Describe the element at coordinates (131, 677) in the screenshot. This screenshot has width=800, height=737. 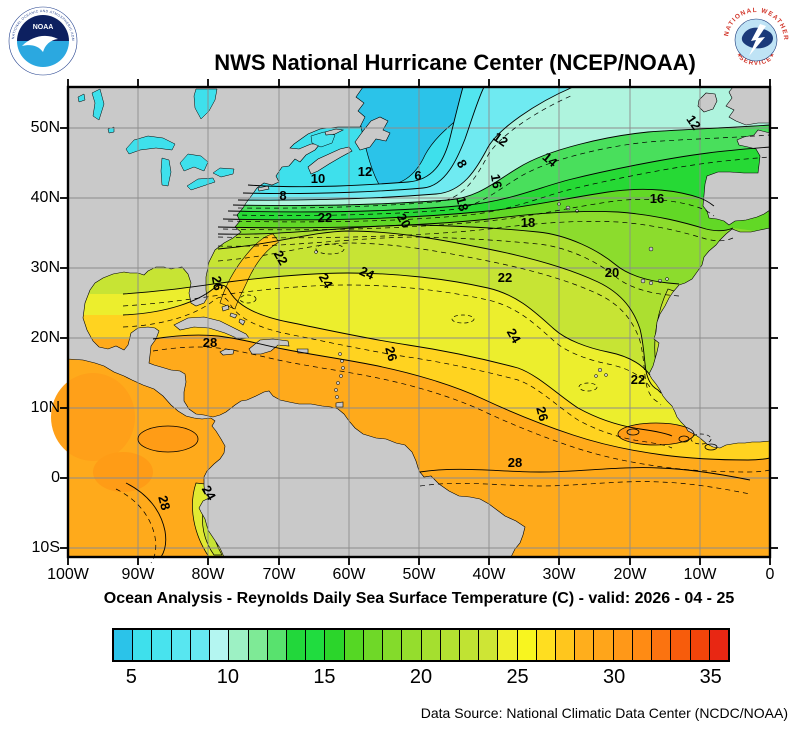
I see `colorbar-tick-label: 5` at that location.